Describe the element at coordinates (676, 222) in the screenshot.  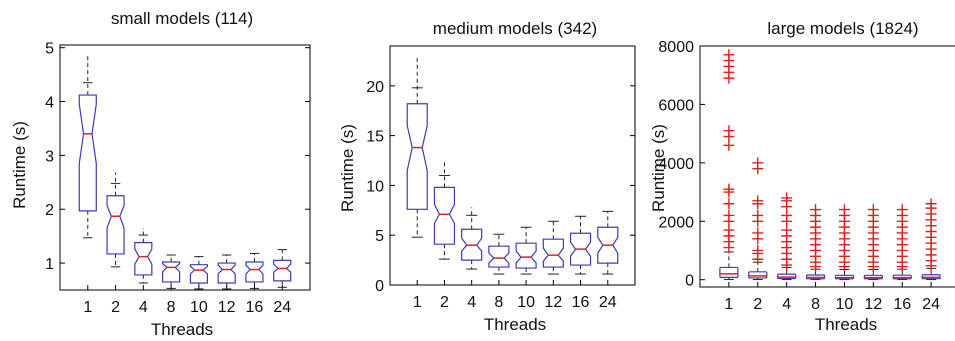
I see `y-tick-label: 2000` at that location.